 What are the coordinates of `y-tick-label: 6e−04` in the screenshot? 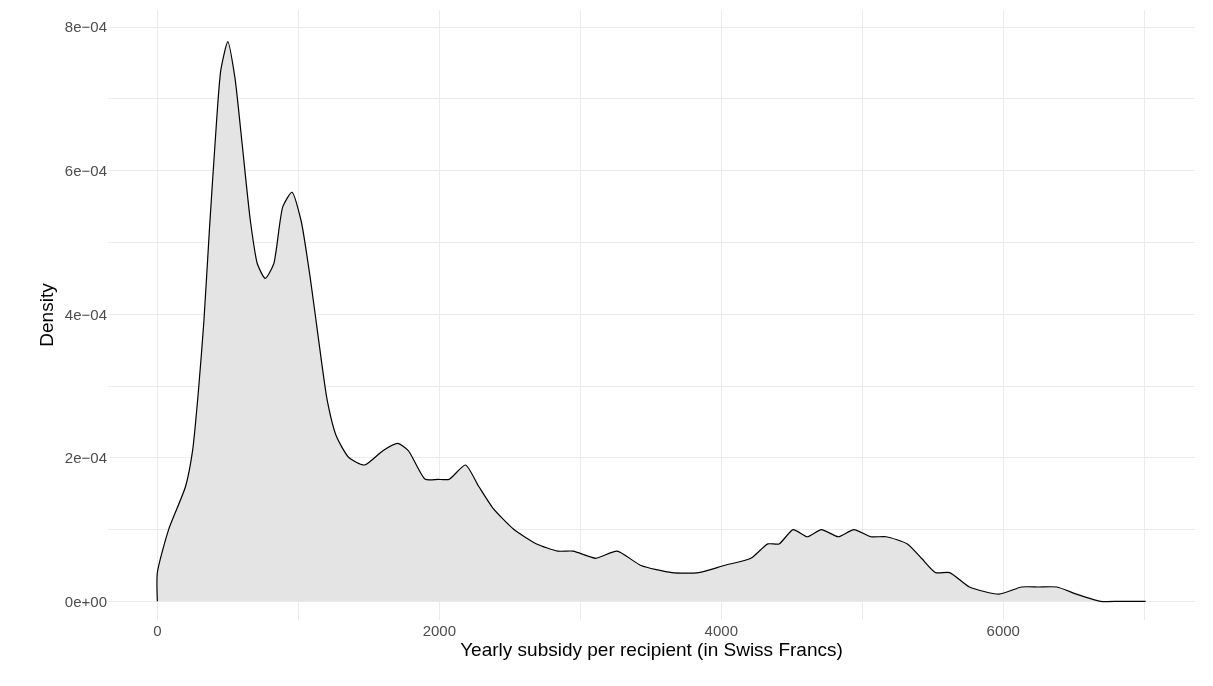 It's located at (85, 170).